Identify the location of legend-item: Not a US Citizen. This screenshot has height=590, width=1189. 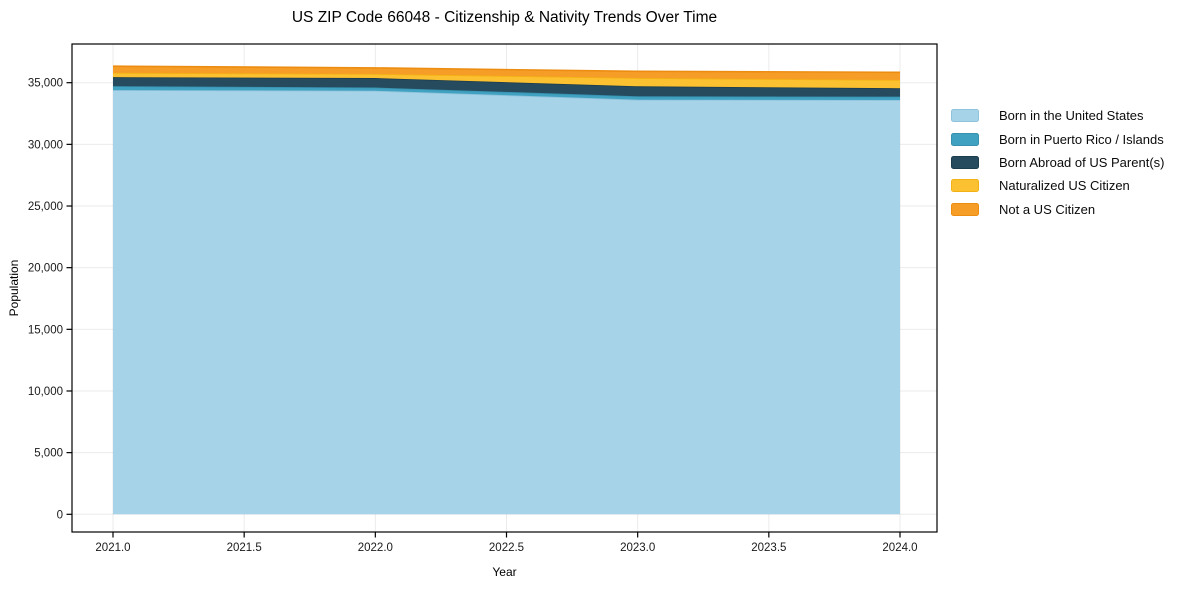
(1057, 209).